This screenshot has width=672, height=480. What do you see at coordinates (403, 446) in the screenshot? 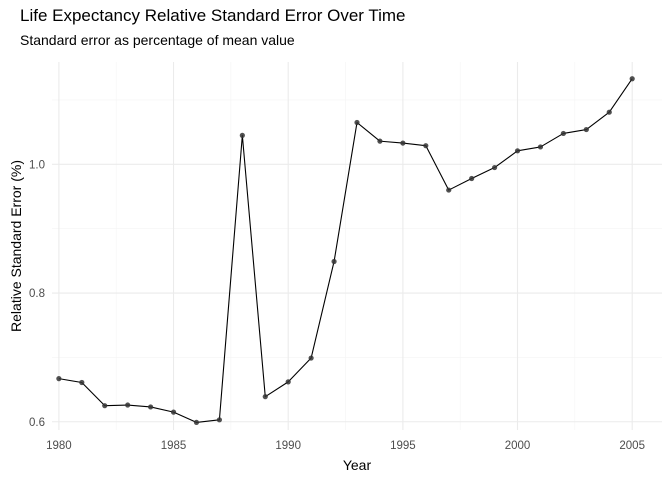
I see `x-tick-label: 1995` at bounding box center [403, 446].